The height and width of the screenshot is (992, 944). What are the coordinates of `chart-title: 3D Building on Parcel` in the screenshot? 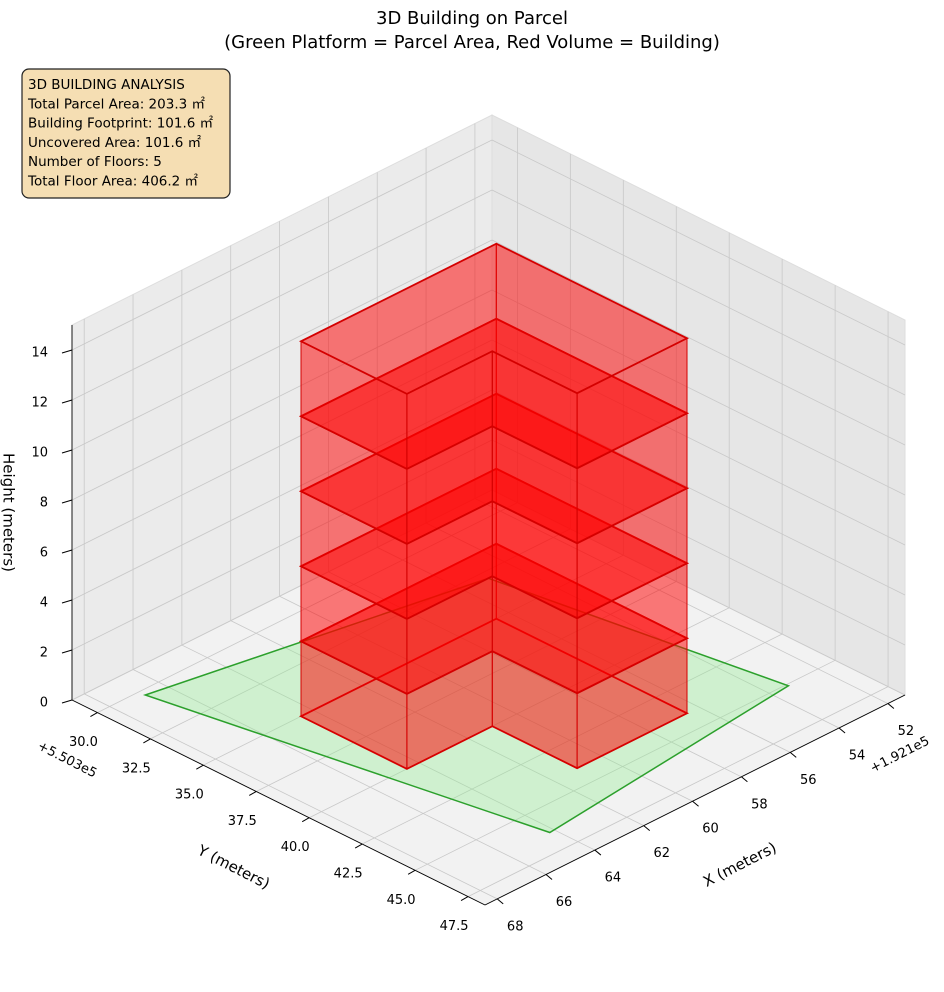 It's located at (472, 18).